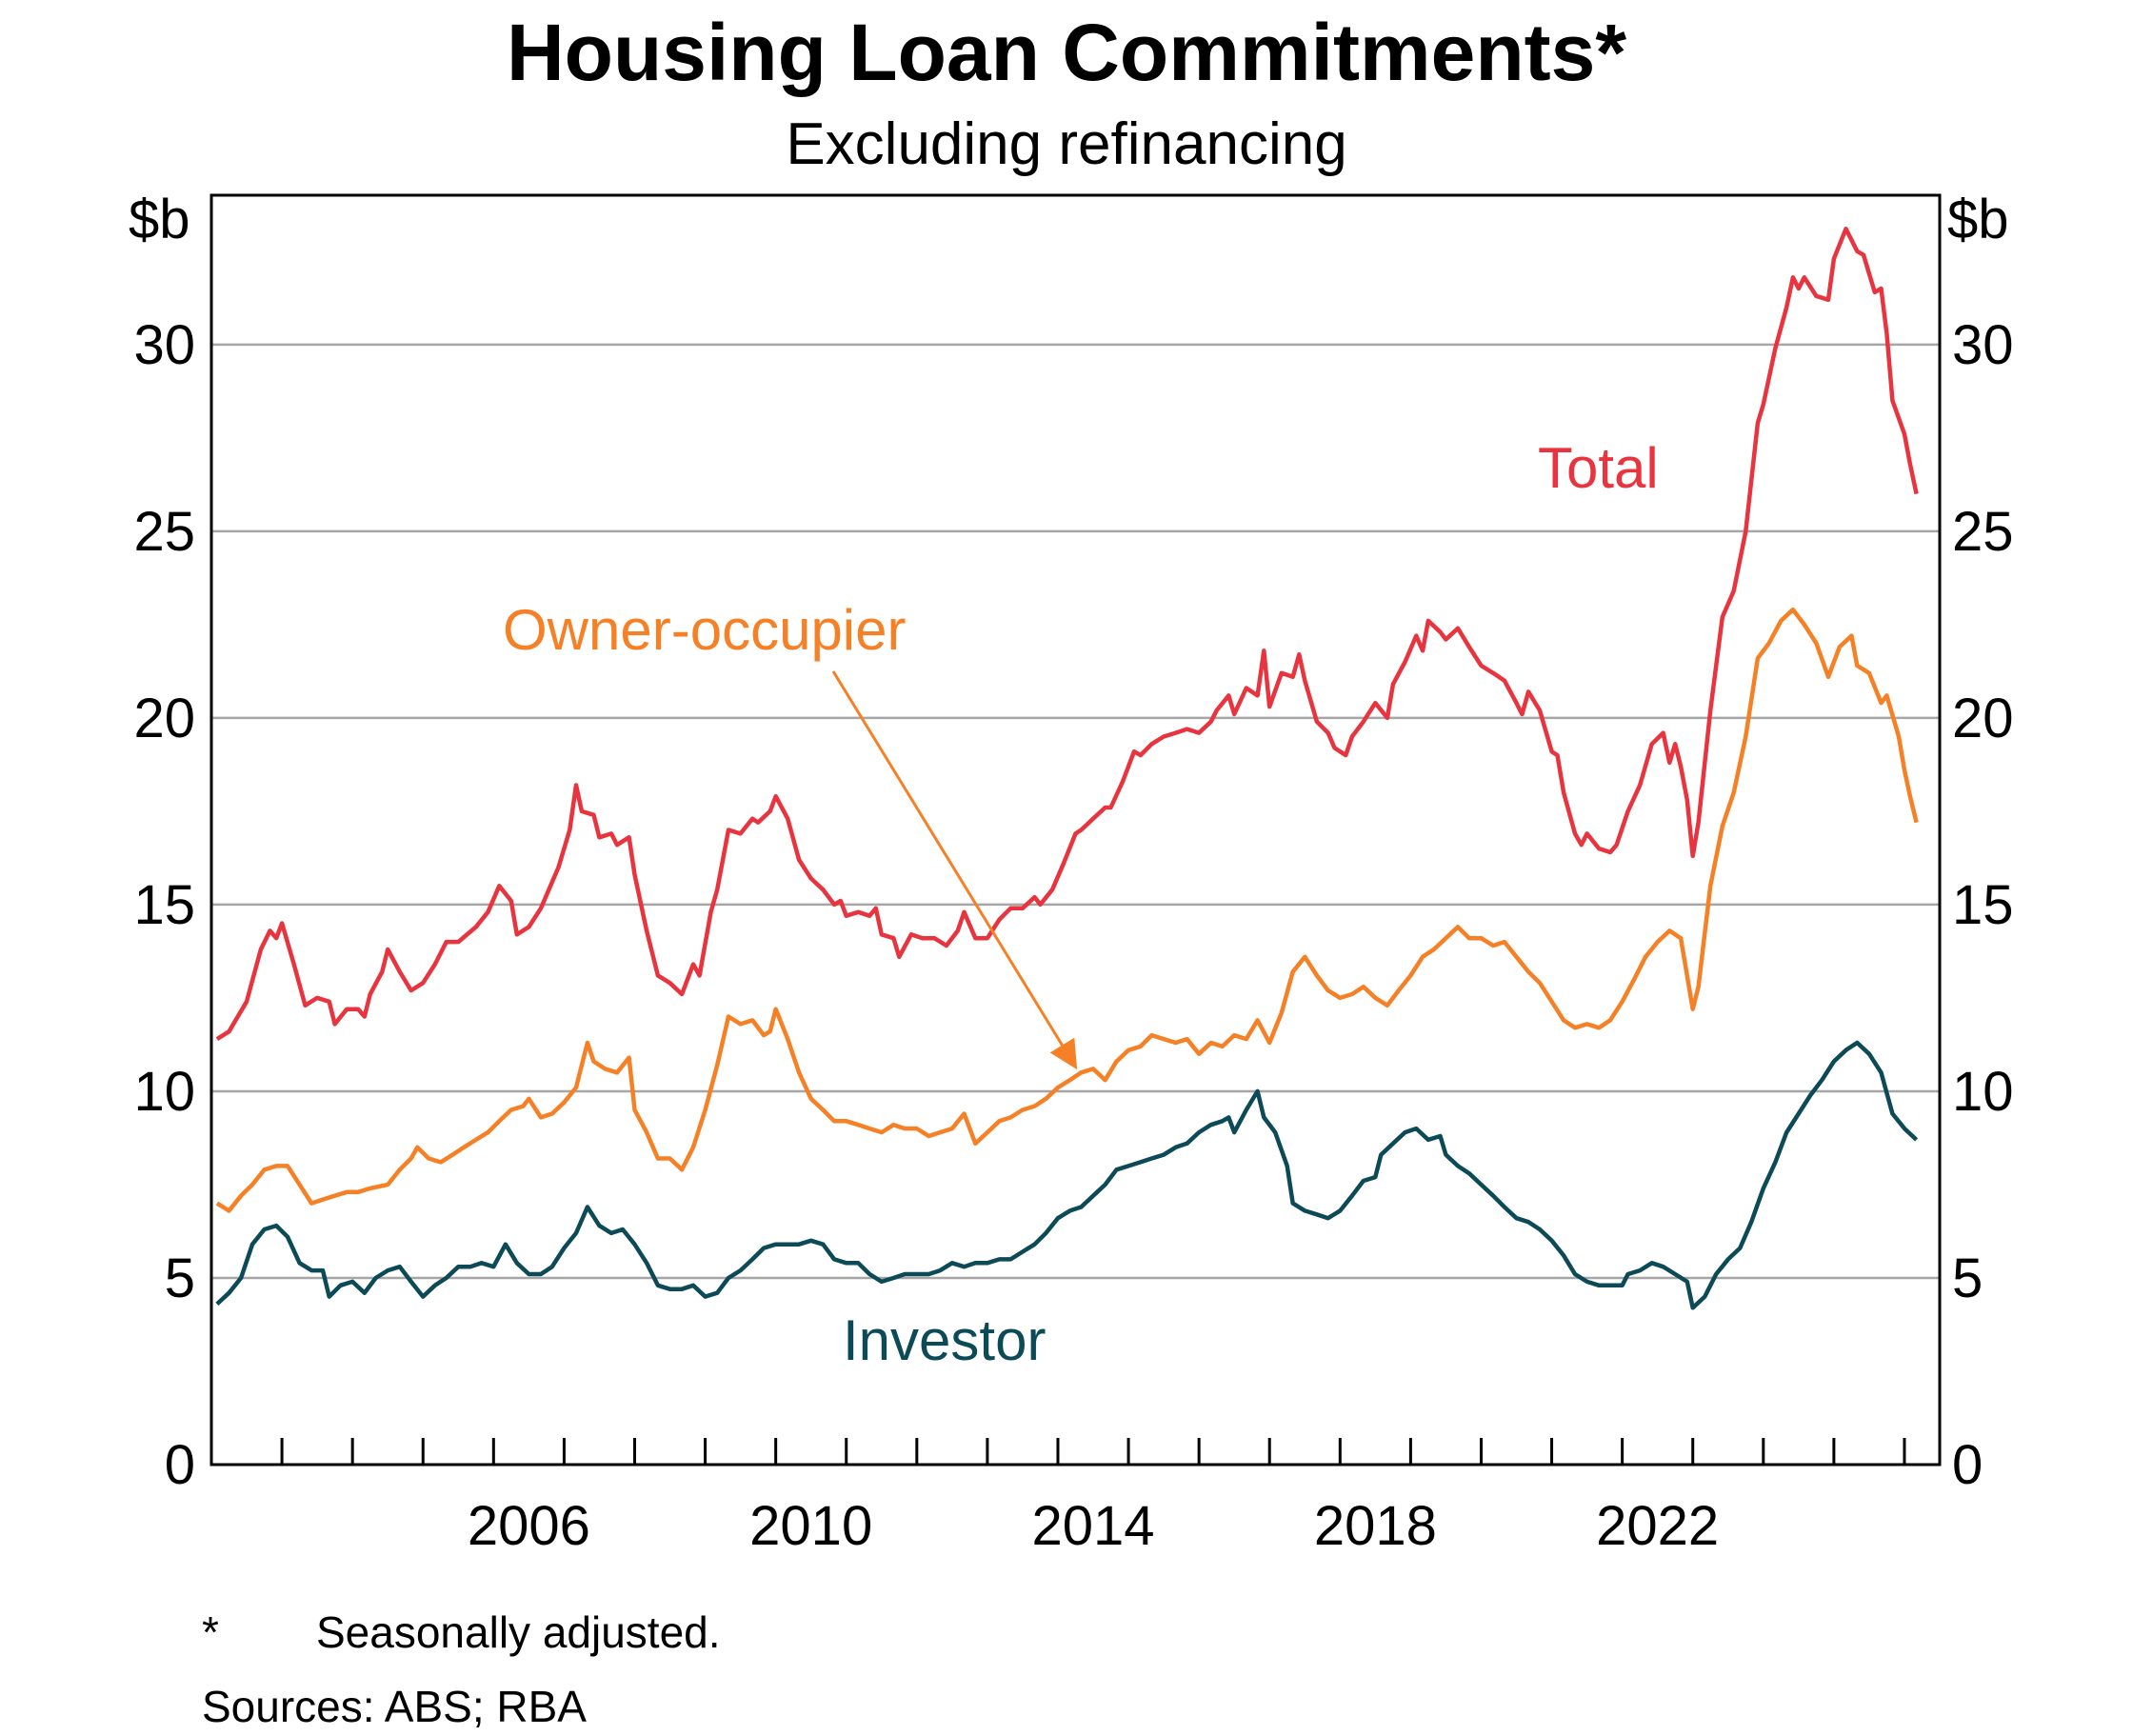  What do you see at coordinates (159, 219) in the screenshot?
I see `y-unit-left: $b` at bounding box center [159, 219].